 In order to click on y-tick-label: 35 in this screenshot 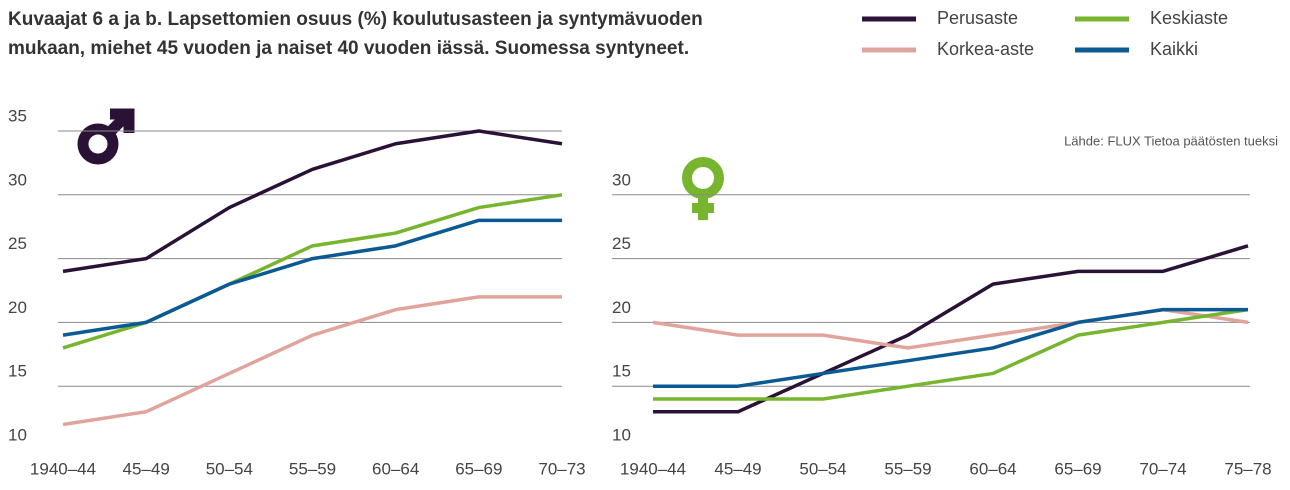, I will do `click(17, 115)`.